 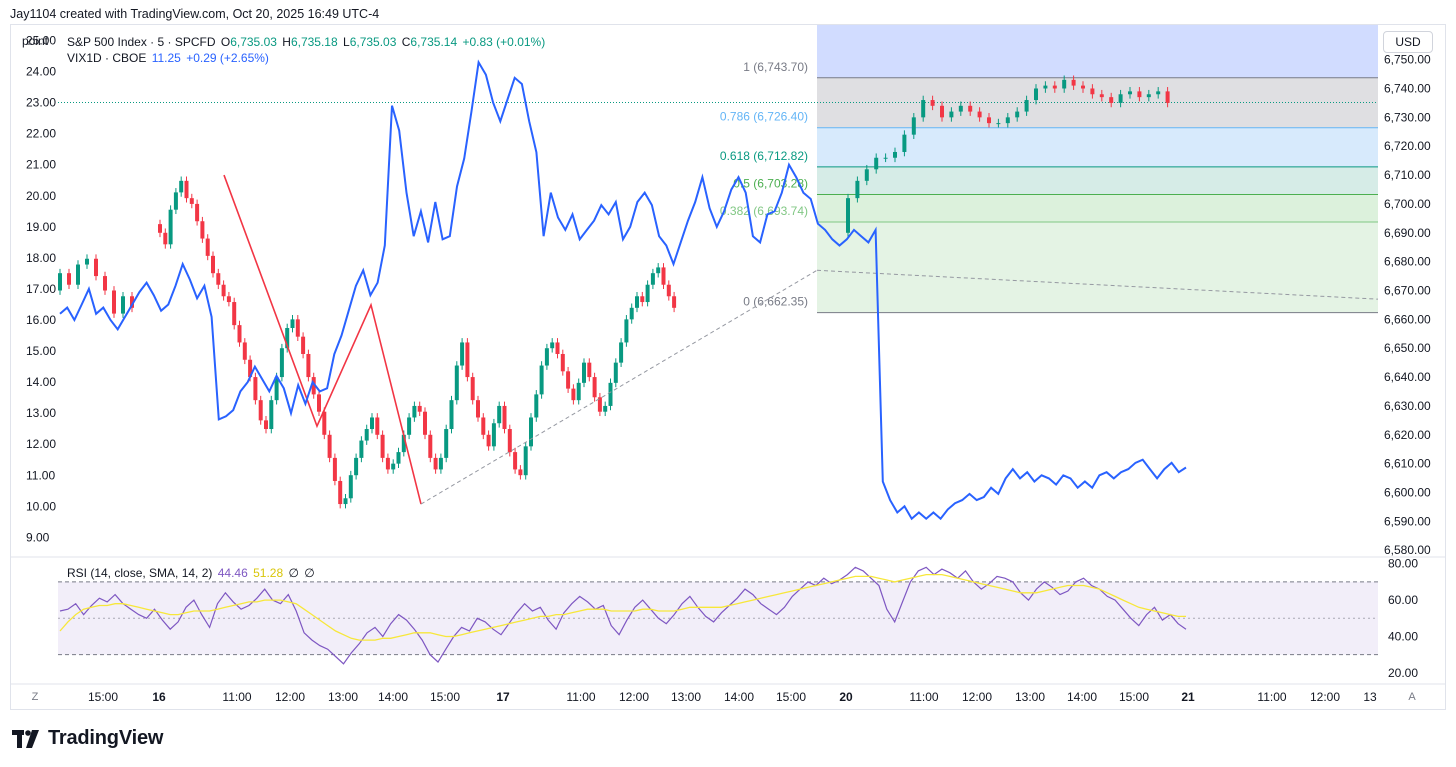 I want to click on price-tick-label: 6,640.00, so click(x=1407, y=377).